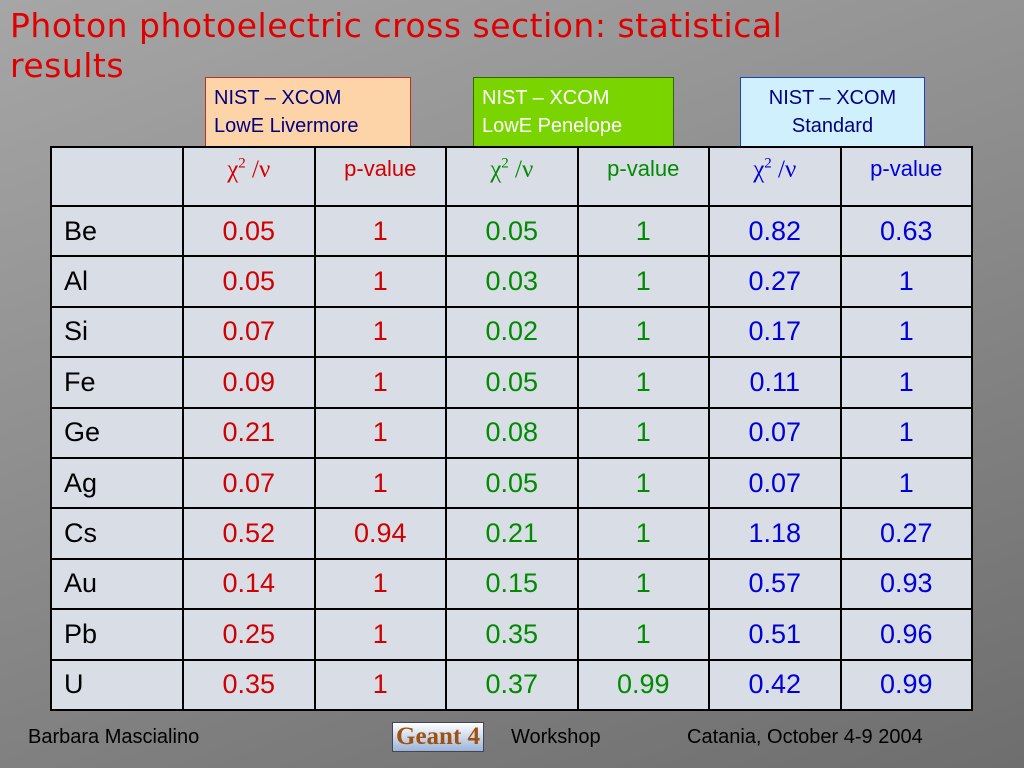 The width and height of the screenshot is (1024, 768). Describe the element at coordinates (117, 634) in the screenshot. I see `element-cell: Pb` at that location.